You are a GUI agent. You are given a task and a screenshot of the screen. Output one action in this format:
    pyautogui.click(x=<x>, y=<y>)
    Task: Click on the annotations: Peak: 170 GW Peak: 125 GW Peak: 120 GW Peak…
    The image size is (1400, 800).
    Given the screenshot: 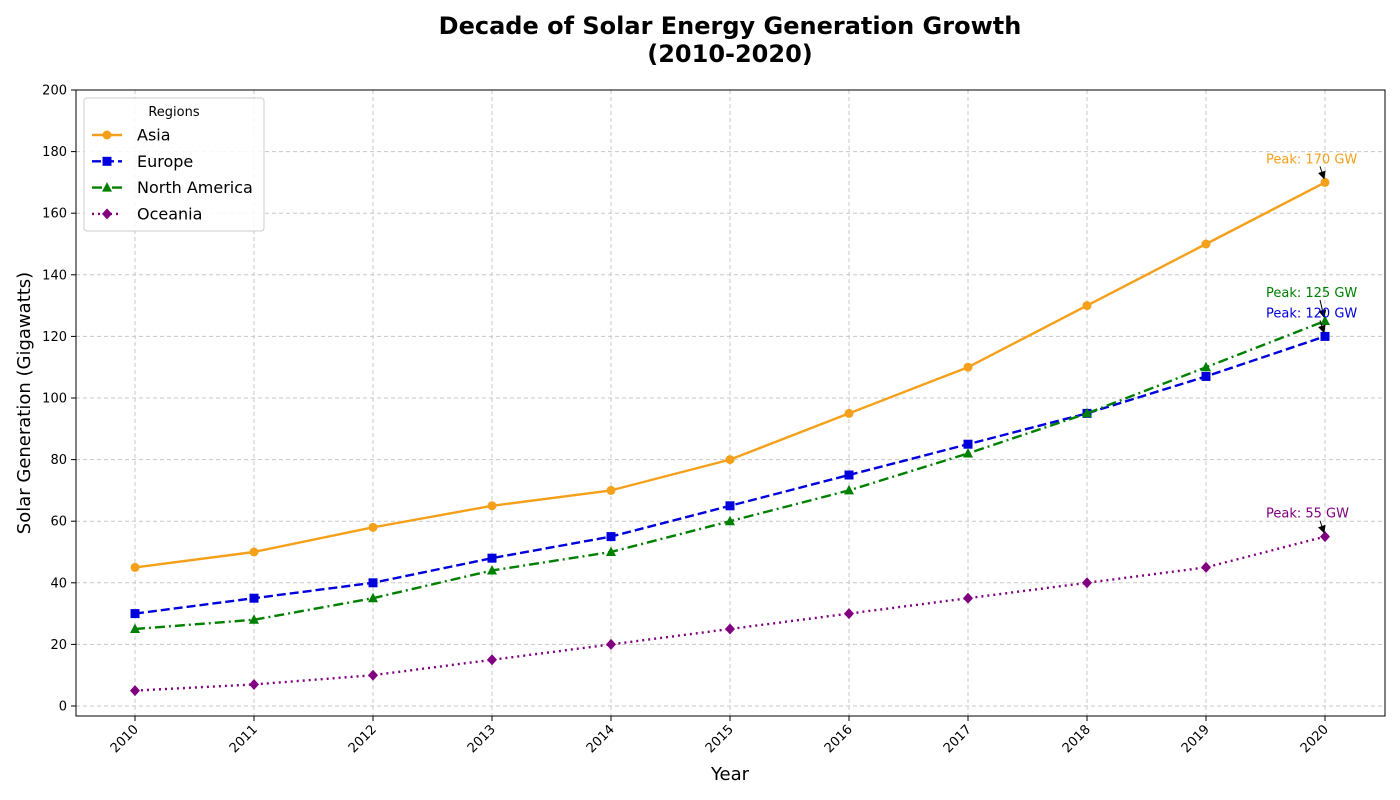 What is the action you would take?
    pyautogui.click(x=1311, y=343)
    